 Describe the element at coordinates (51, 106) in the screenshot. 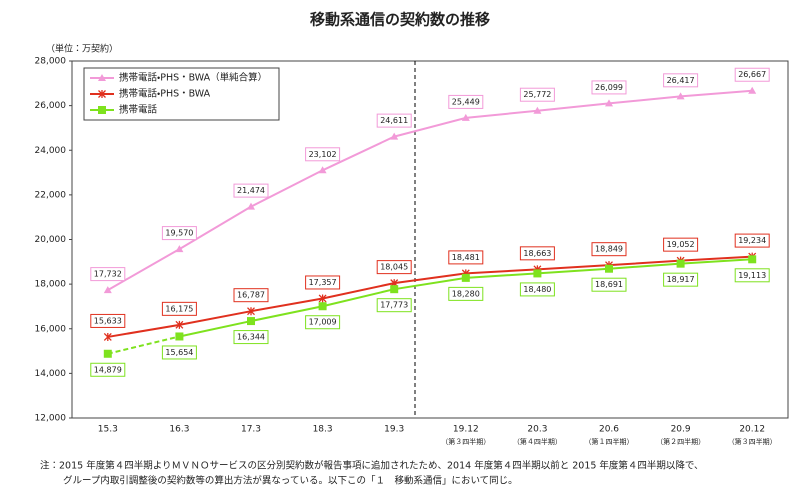

I see `y-tick-label: 26,000` at that location.